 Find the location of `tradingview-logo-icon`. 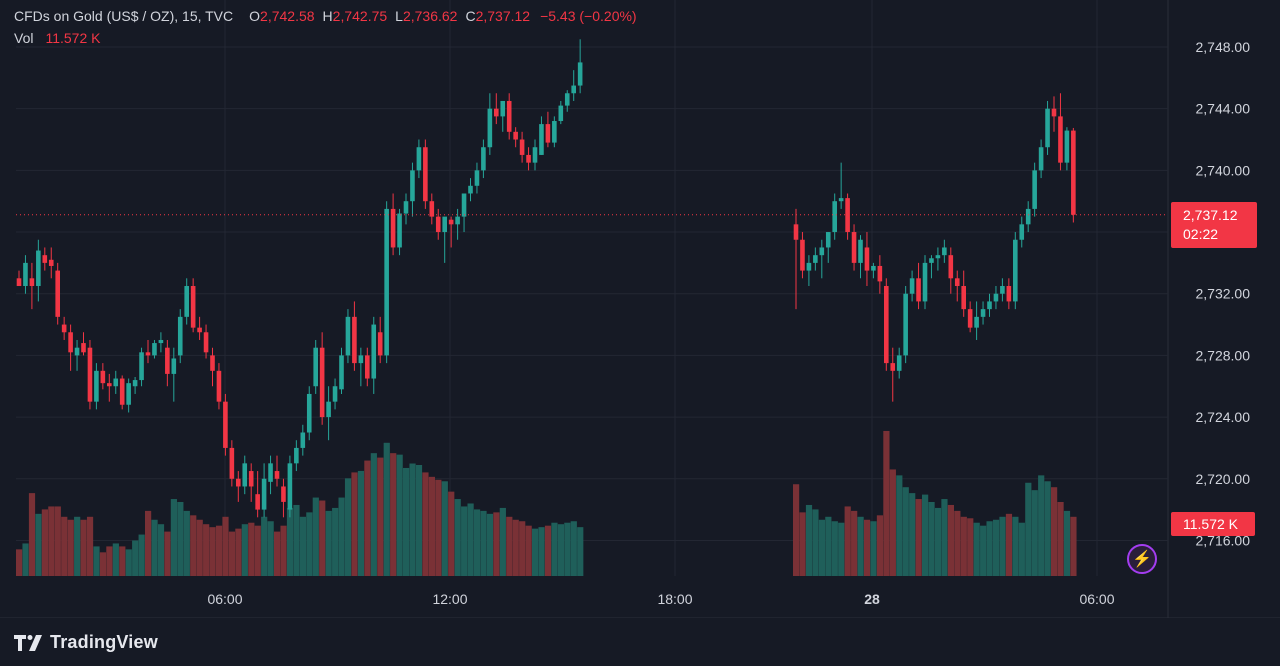

tradingview-logo-icon is located at coordinates (28, 642).